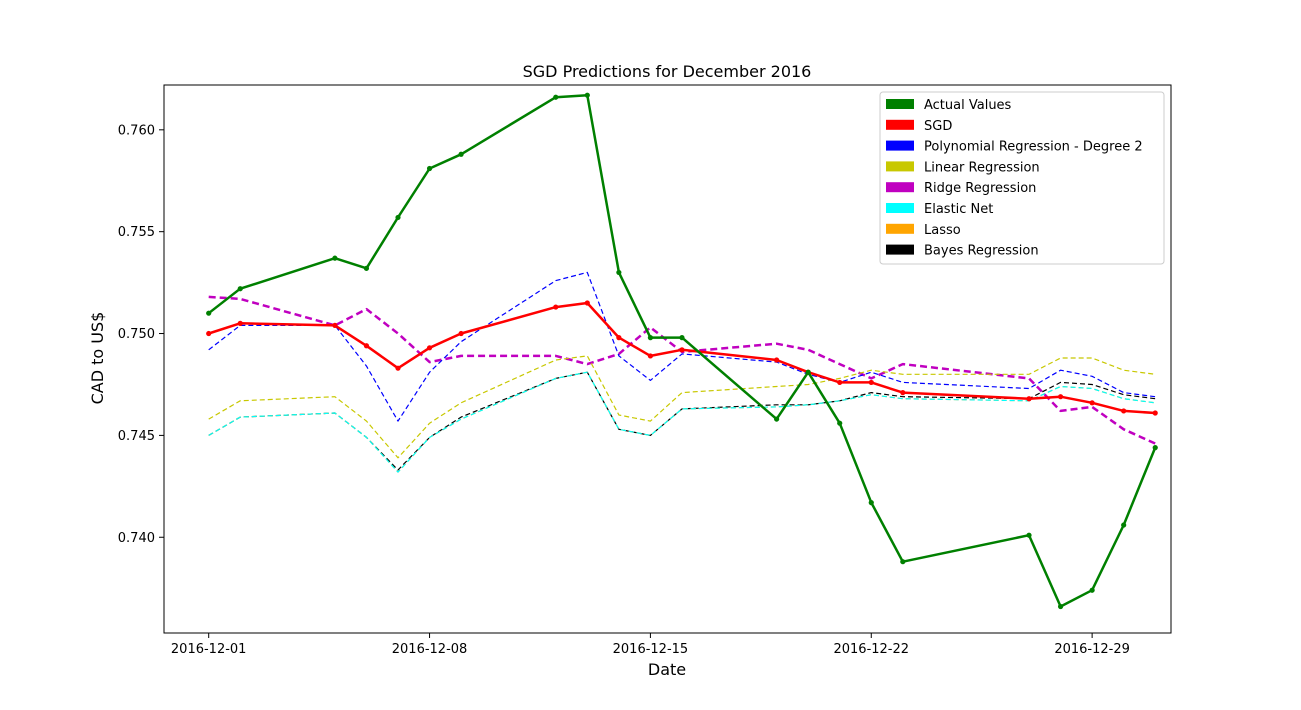 Image resolution: width=1301 pixels, height=710 pixels. Describe the element at coordinates (136, 538) in the screenshot. I see `y-tick-label-0: 0.740` at that location.